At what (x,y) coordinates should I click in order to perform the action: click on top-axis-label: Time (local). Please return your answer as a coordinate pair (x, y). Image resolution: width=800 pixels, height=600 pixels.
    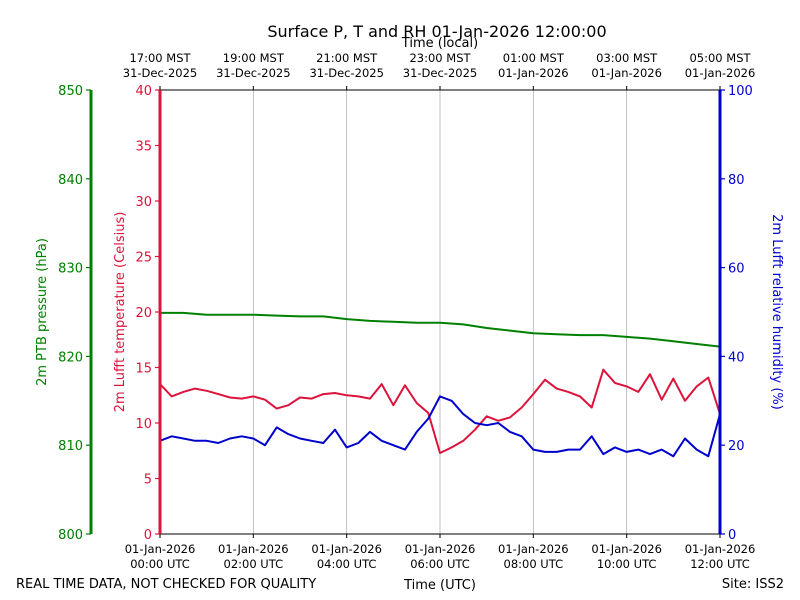
    Looking at the image, I should click on (439, 43).